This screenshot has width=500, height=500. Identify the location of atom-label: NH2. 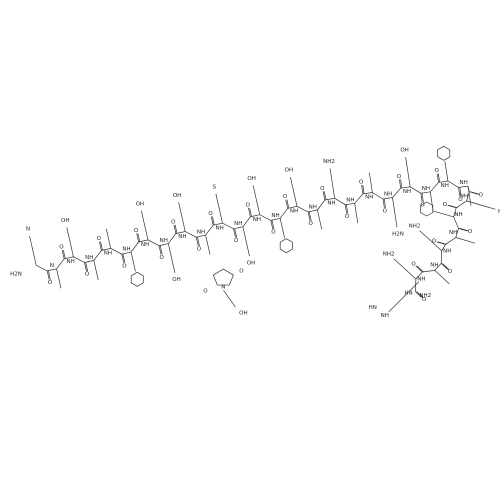
(329, 162).